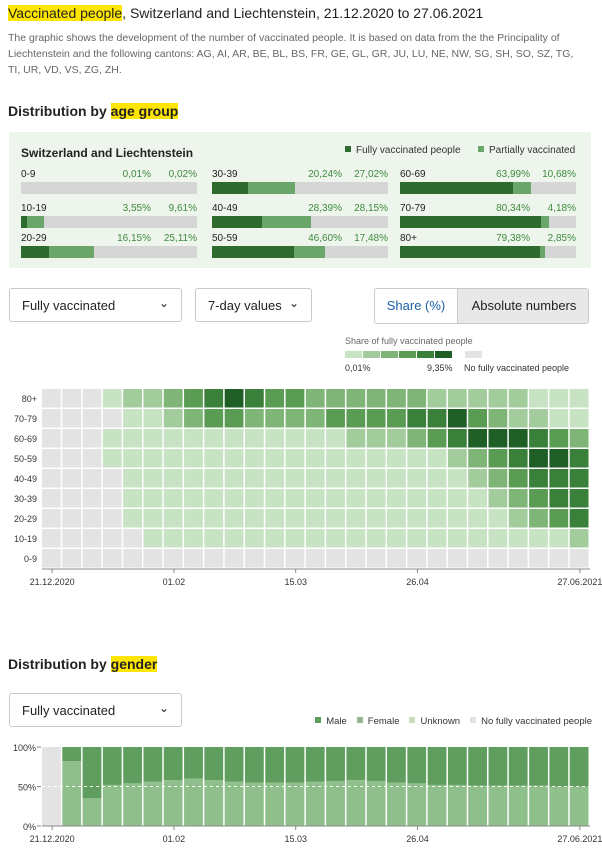  Describe the element at coordinates (93, 111) in the screenshot. I see `age-section-heading: Distribution by age group` at that location.